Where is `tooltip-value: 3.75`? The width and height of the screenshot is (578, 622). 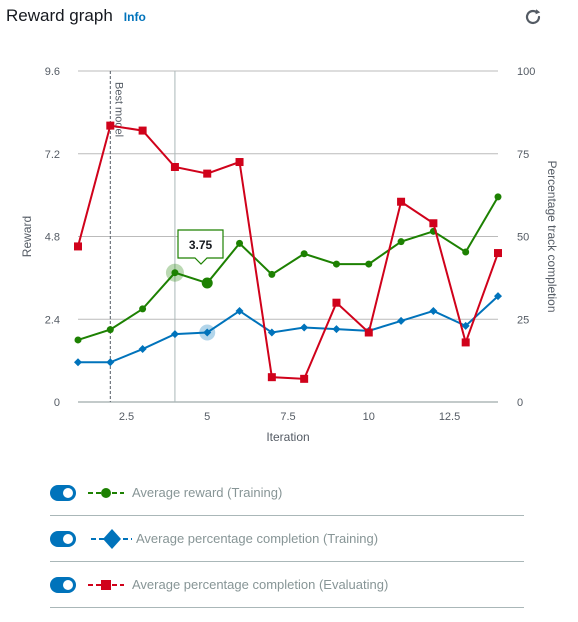
tooltip-value: 3.75 is located at coordinates (201, 245).